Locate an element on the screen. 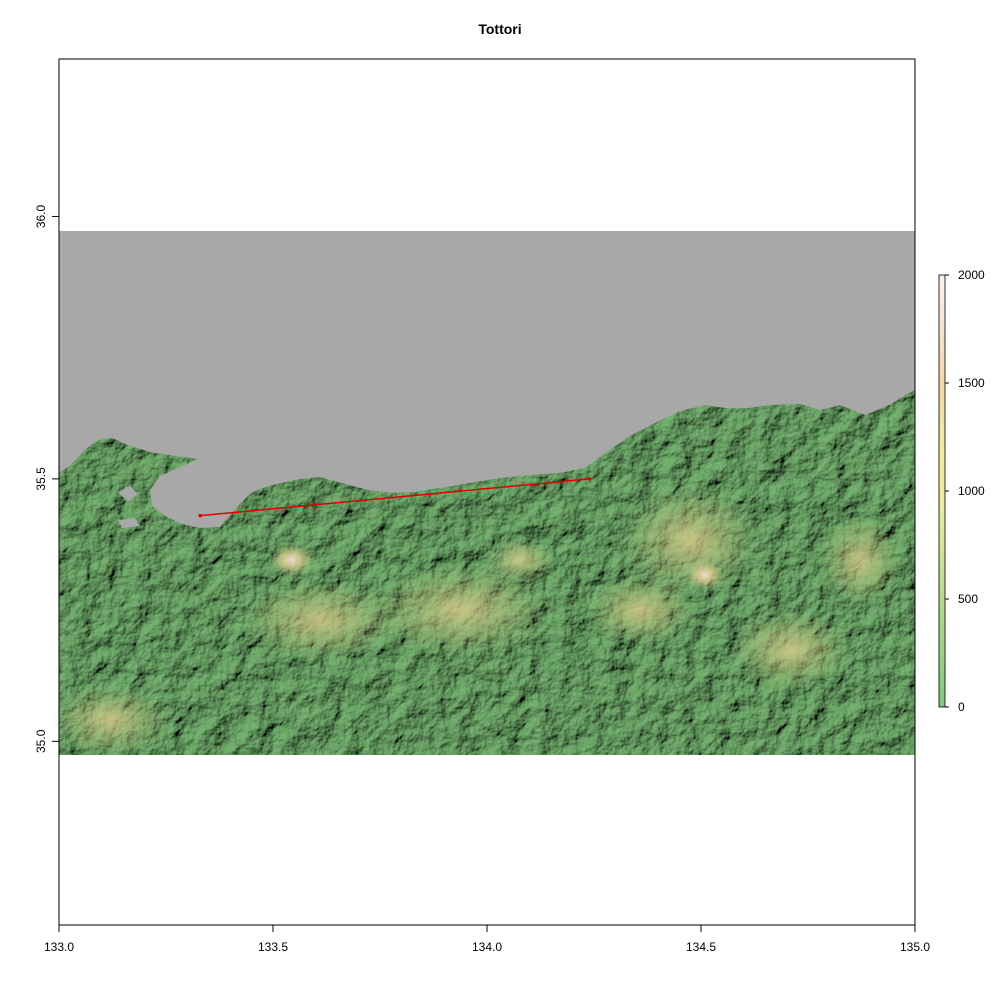 Image resolution: width=1000 pixels, height=1000 pixels. x-tick-label: 133.5 is located at coordinates (273, 947).